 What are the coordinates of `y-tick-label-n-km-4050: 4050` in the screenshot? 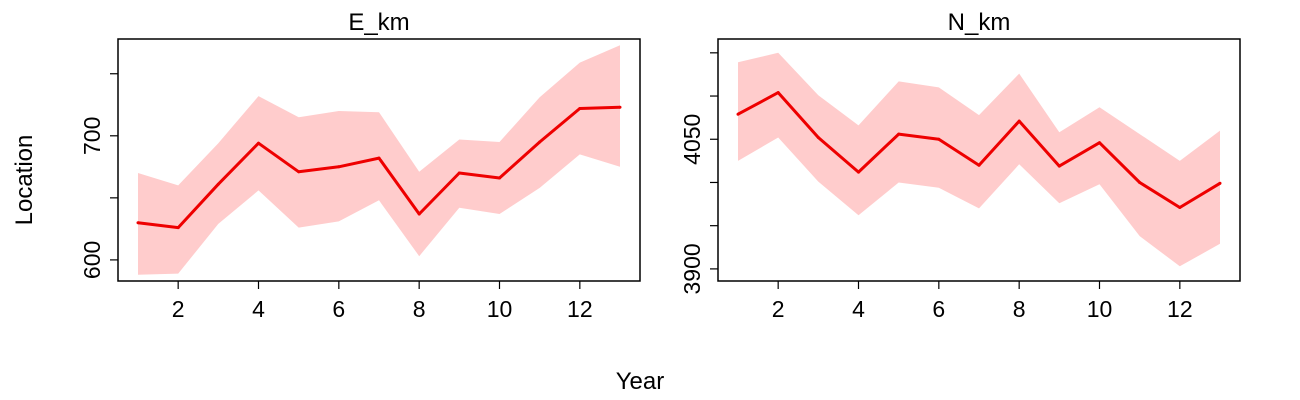 It's located at (692, 139).